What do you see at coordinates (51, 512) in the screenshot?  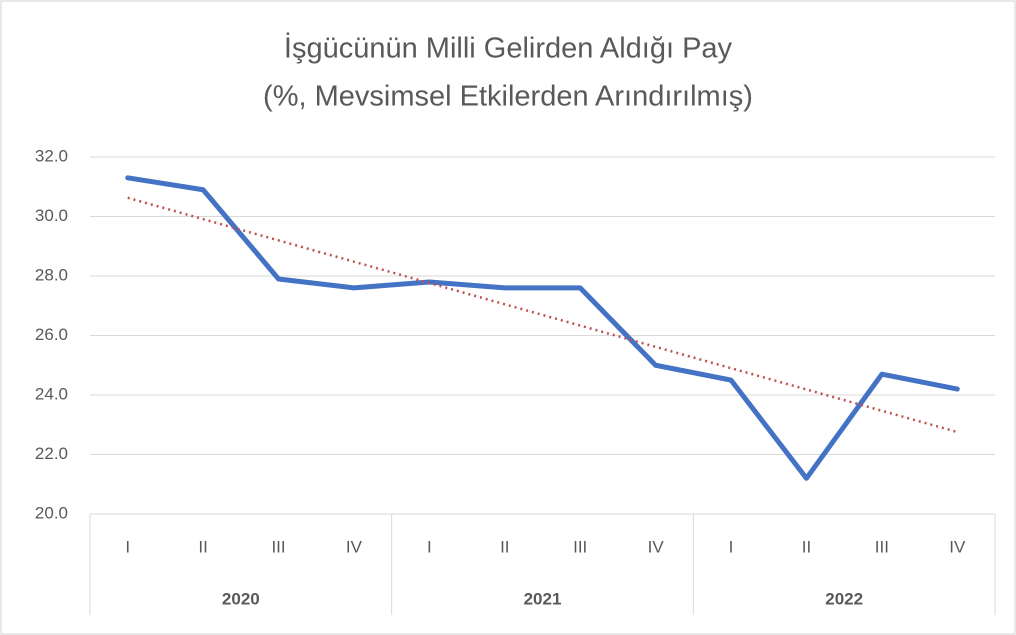 I see `y-tick-label: 20.0` at bounding box center [51, 512].